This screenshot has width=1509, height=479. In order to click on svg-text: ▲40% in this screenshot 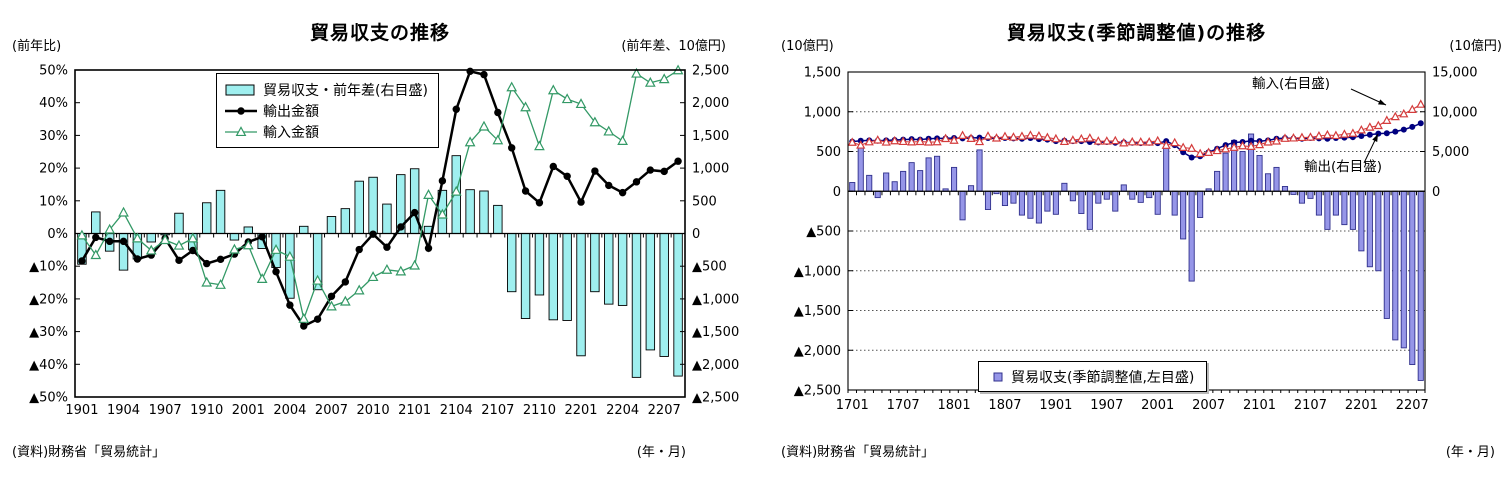, I will do `click(48, 365)`.